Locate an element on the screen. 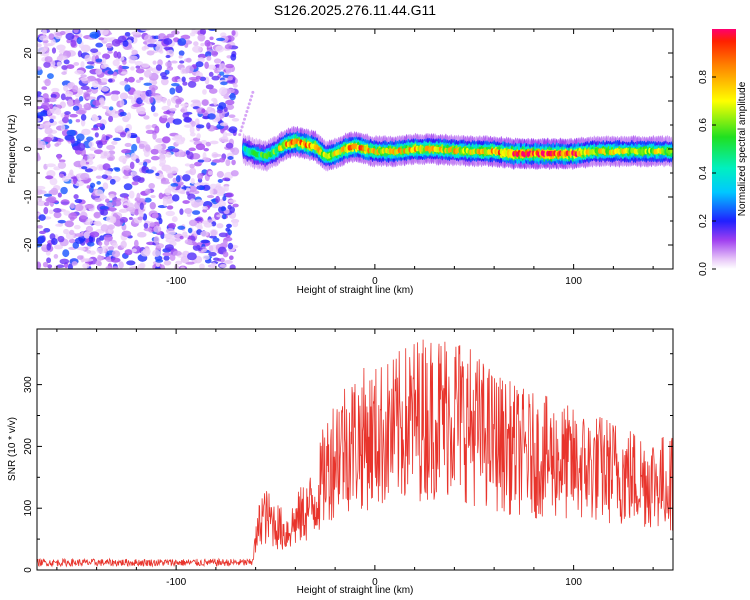 This screenshot has height=600, width=750. x-tick-label: -100 is located at coordinates (176, 582).